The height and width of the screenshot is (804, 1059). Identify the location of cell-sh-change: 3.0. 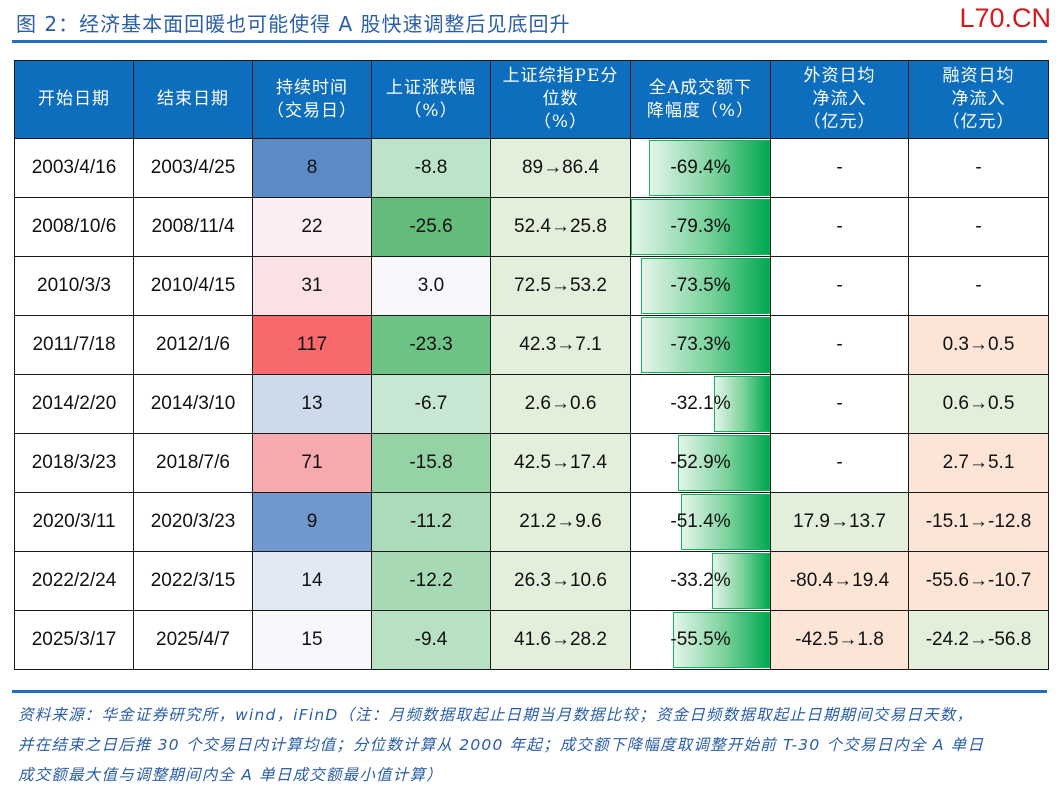
(431, 286).